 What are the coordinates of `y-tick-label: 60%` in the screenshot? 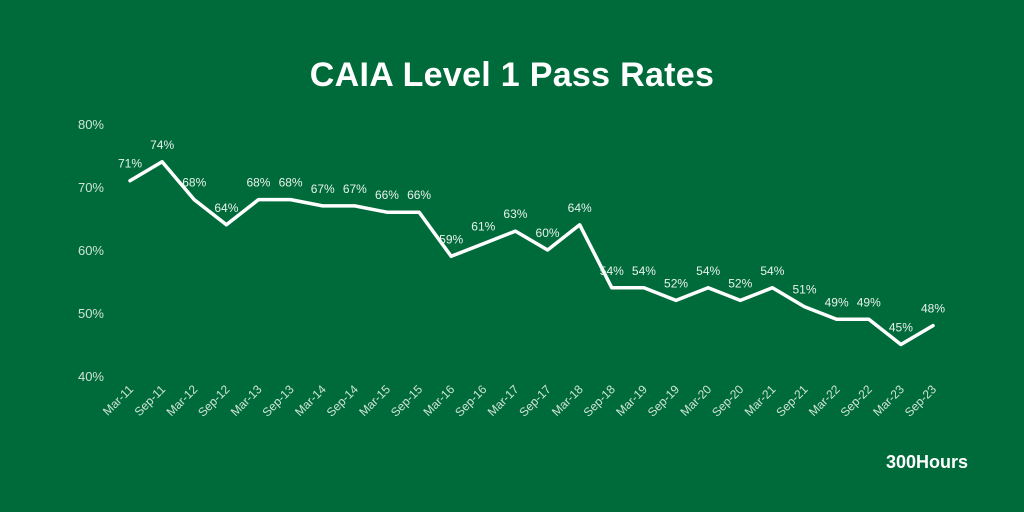 It's located at (91, 250).